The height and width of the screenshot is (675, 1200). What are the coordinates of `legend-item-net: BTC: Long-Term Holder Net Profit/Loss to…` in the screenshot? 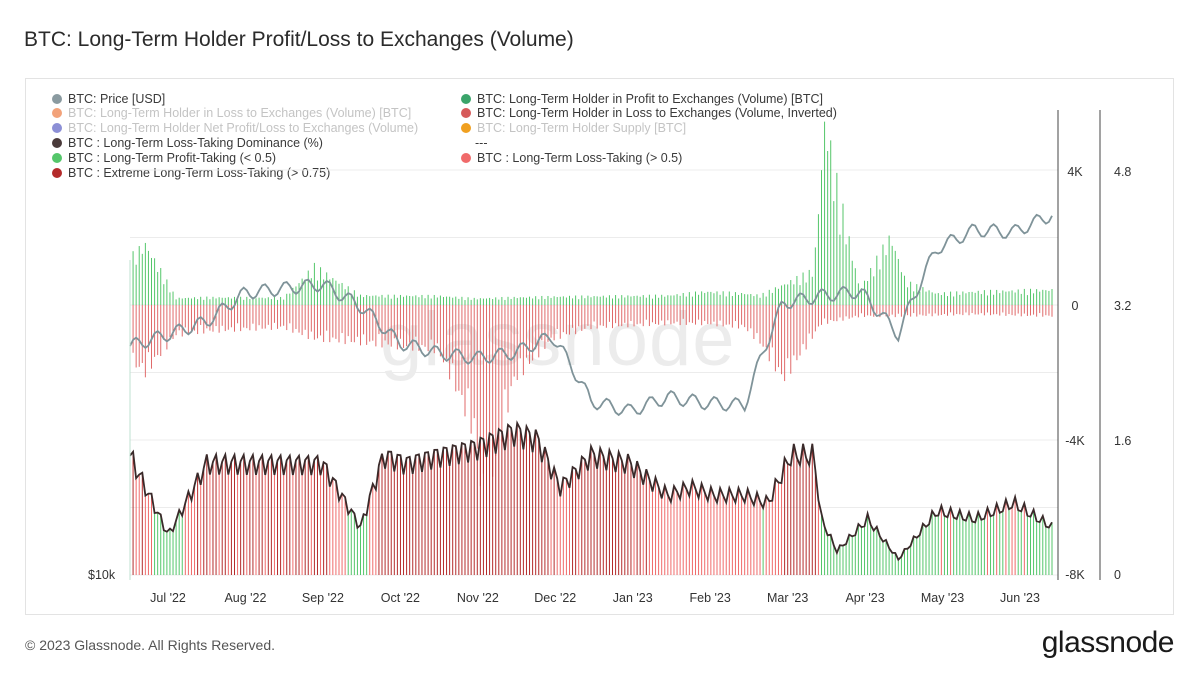 It's located at (235, 128).